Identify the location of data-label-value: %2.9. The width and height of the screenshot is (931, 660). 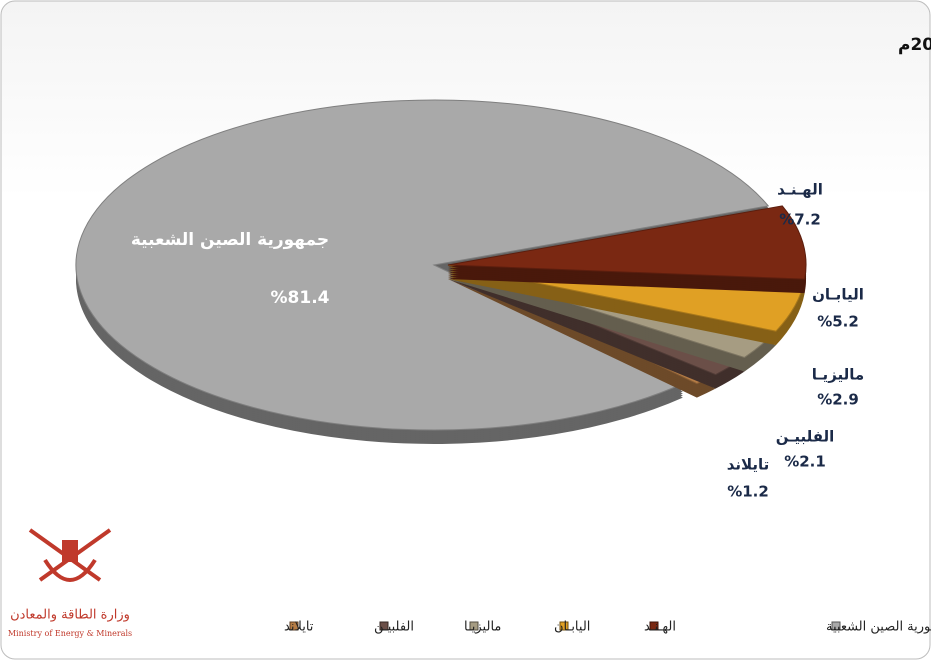
(838, 400).